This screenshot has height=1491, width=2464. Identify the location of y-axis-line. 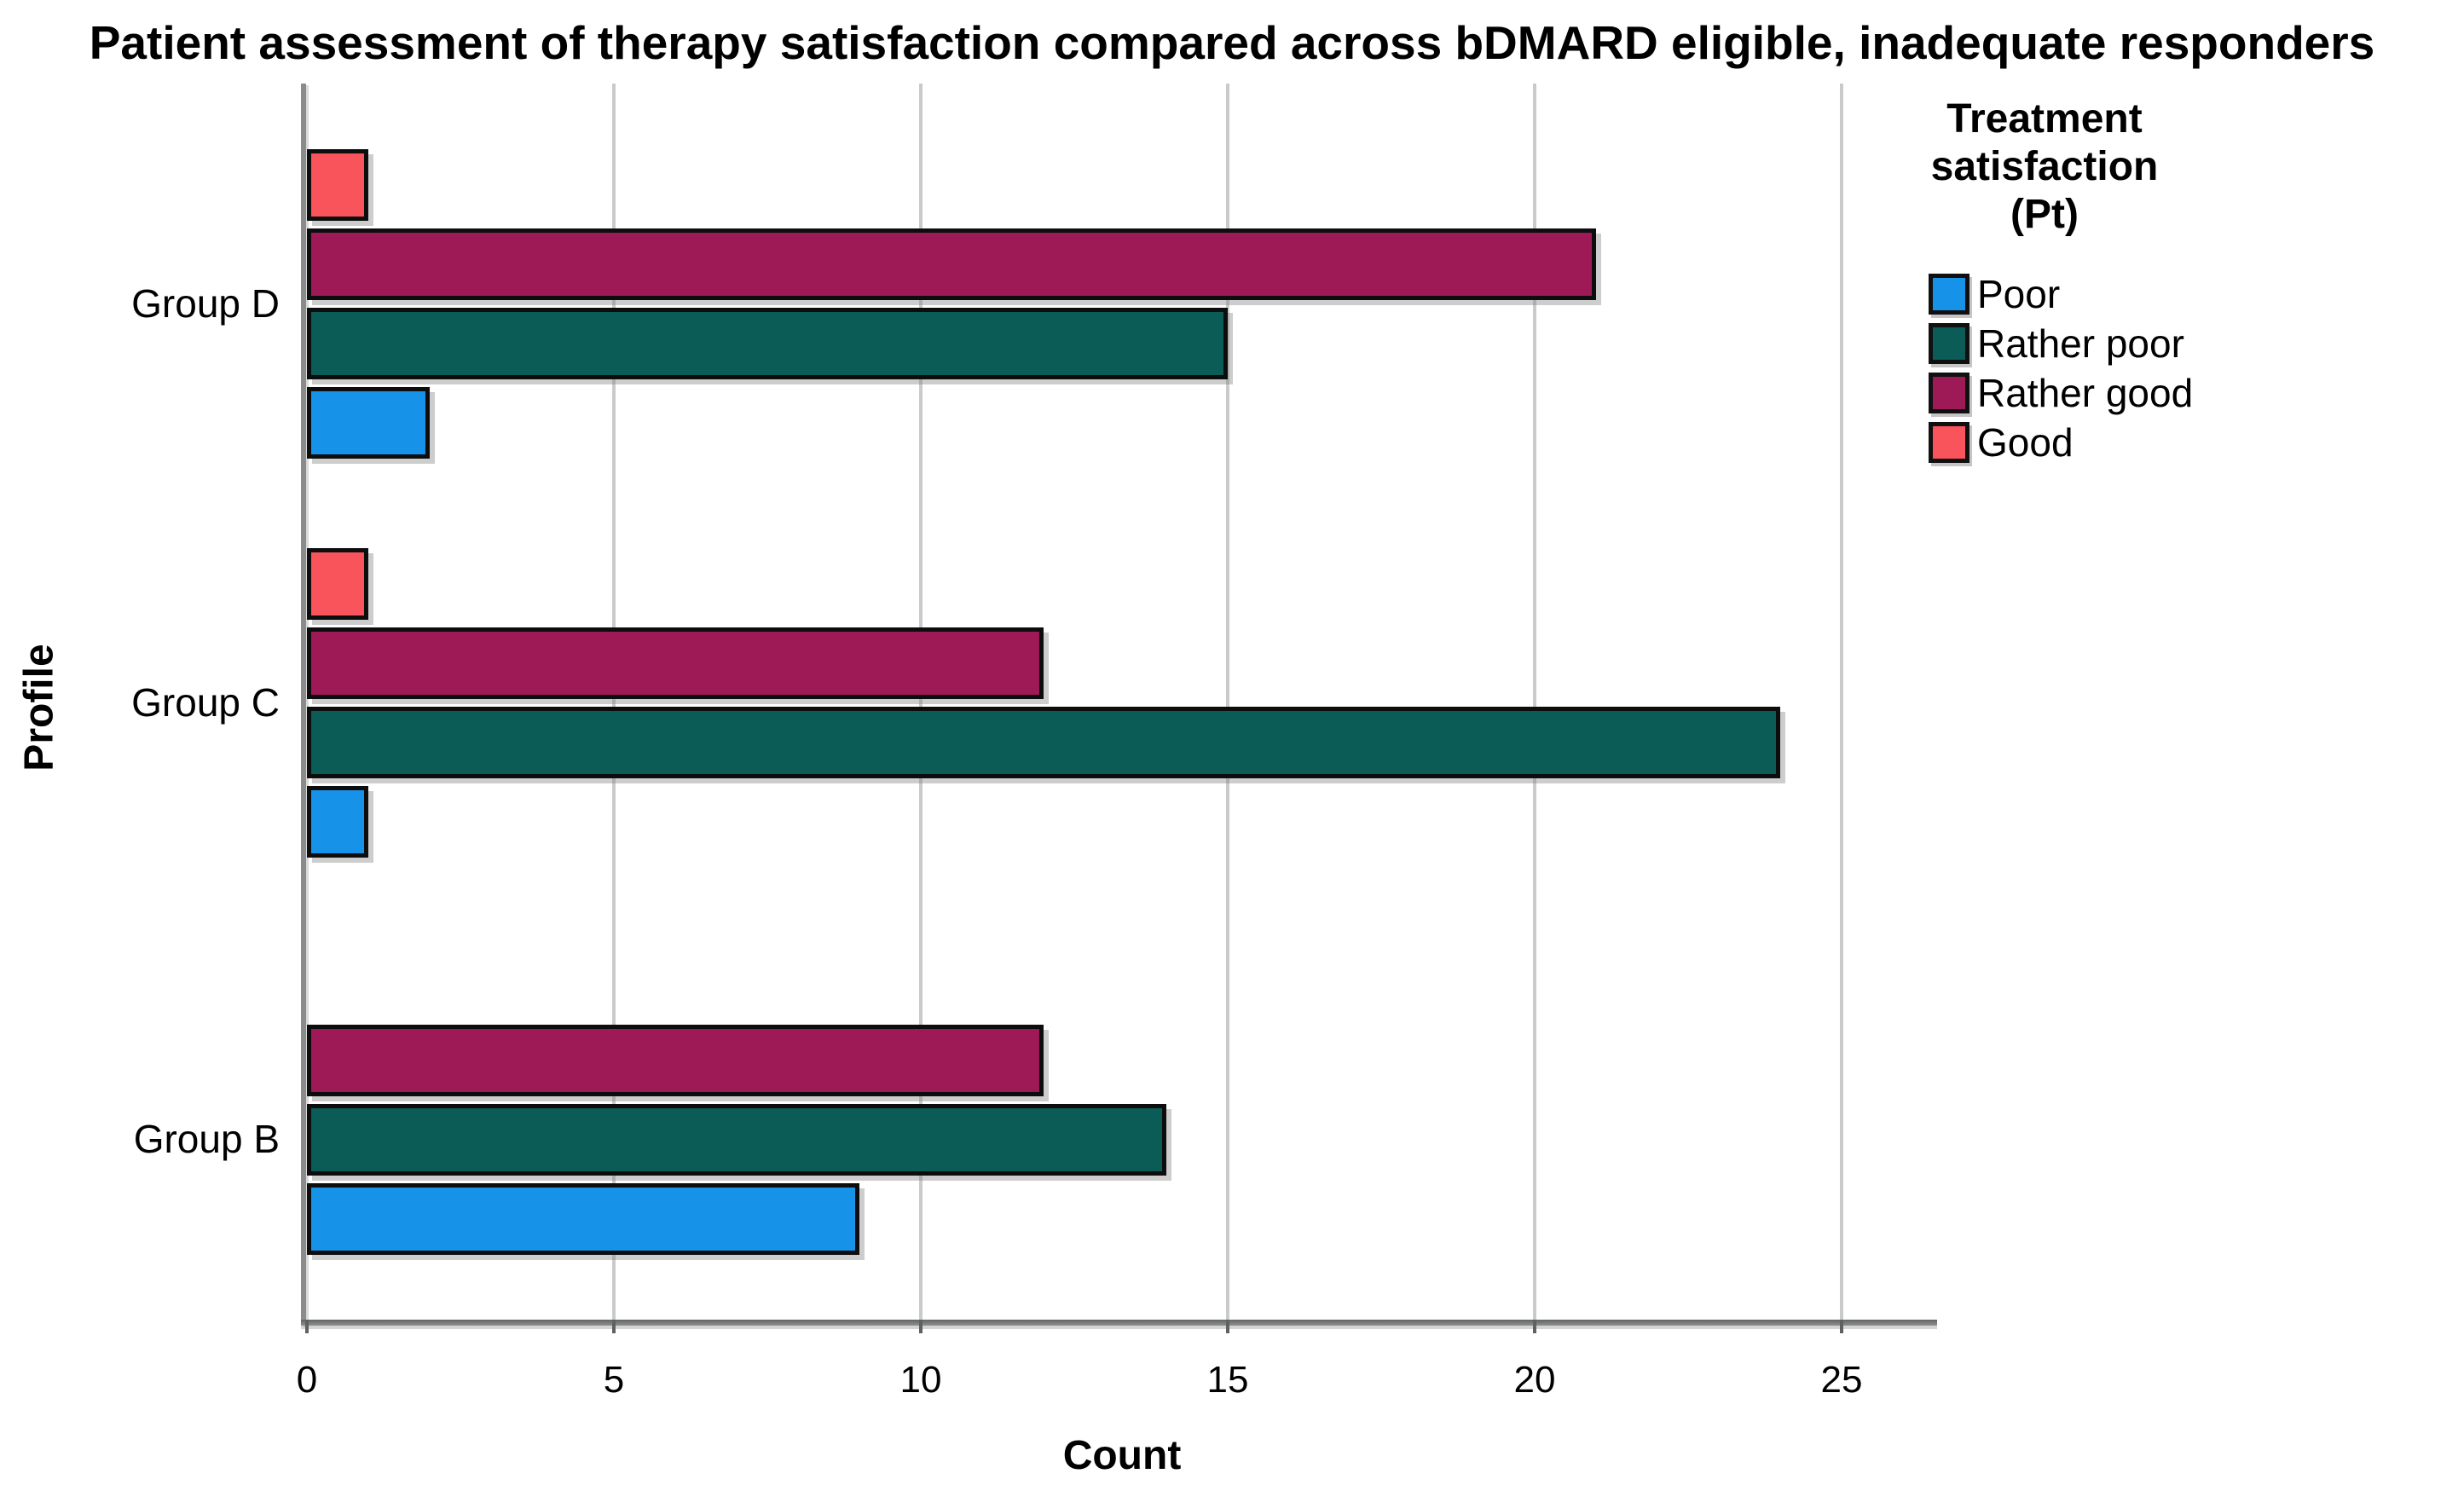
(303, 705).